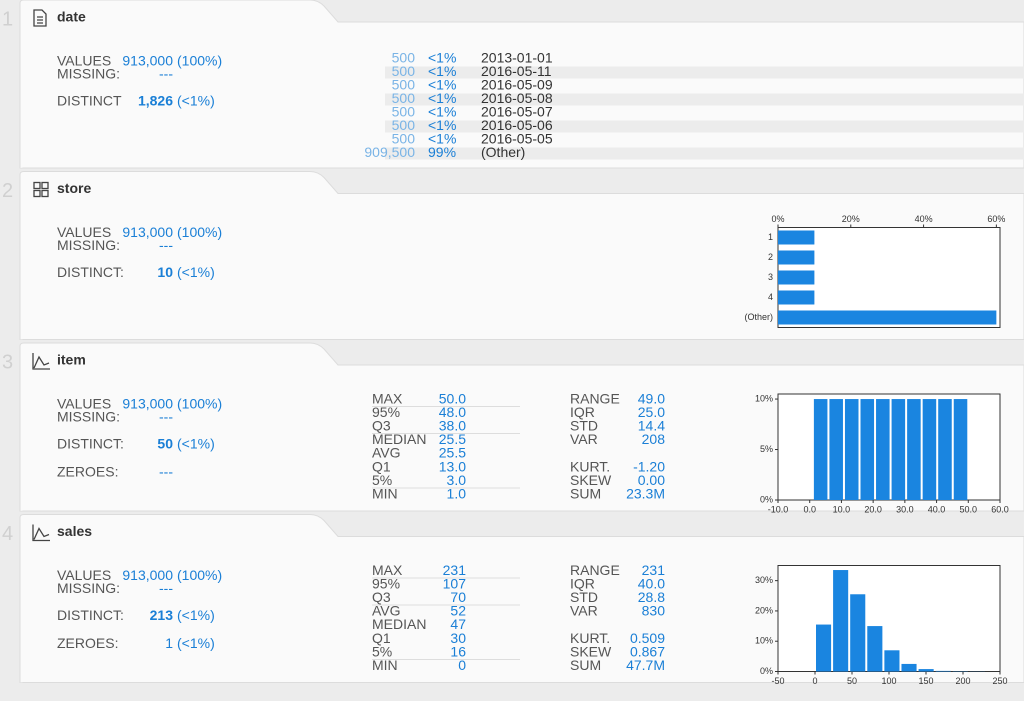 The height and width of the screenshot is (701, 1024). What do you see at coordinates (71, 360) in the screenshot?
I see `column-name: item` at bounding box center [71, 360].